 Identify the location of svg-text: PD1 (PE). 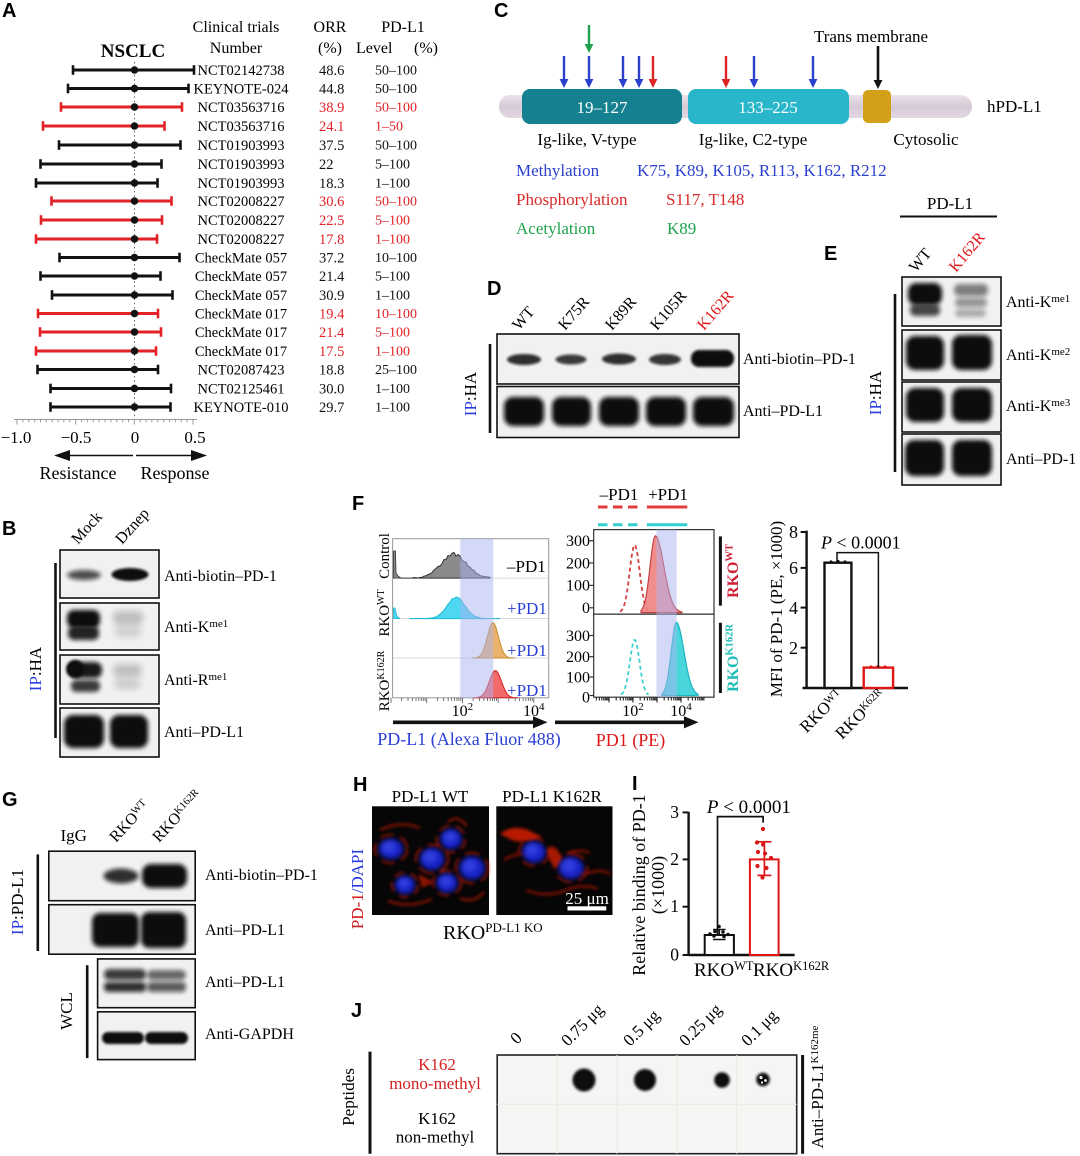
(631, 740).